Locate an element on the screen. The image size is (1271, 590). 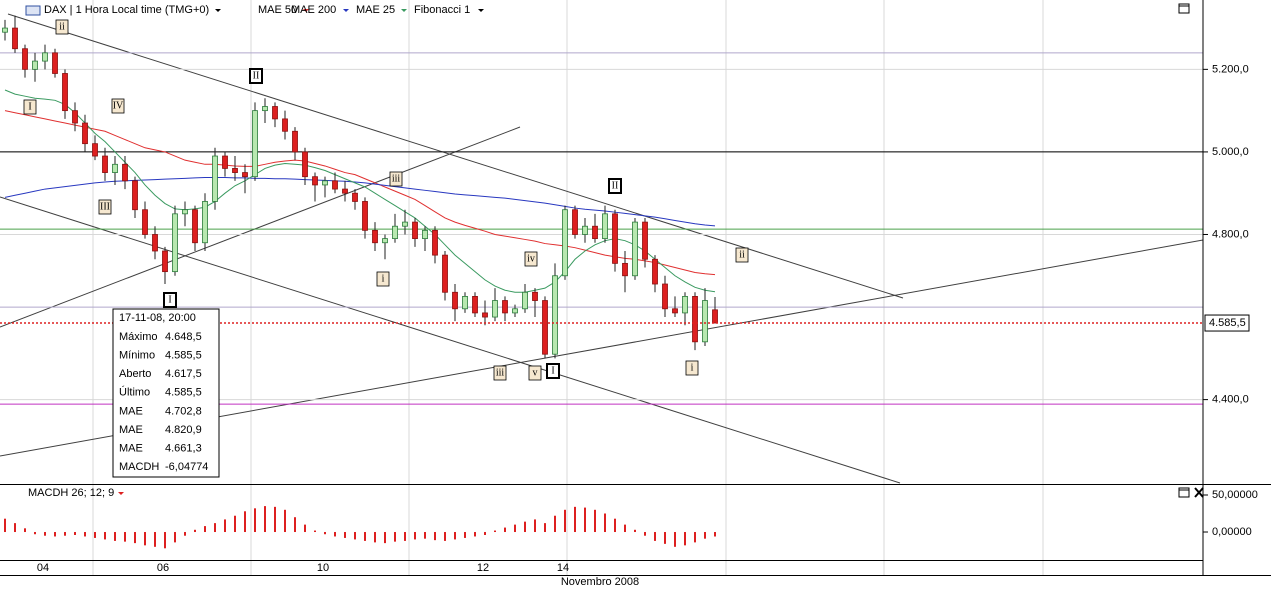
chart-title: DAX | 1 Hora Local time (TMG+0) is located at coordinates (126, 10).